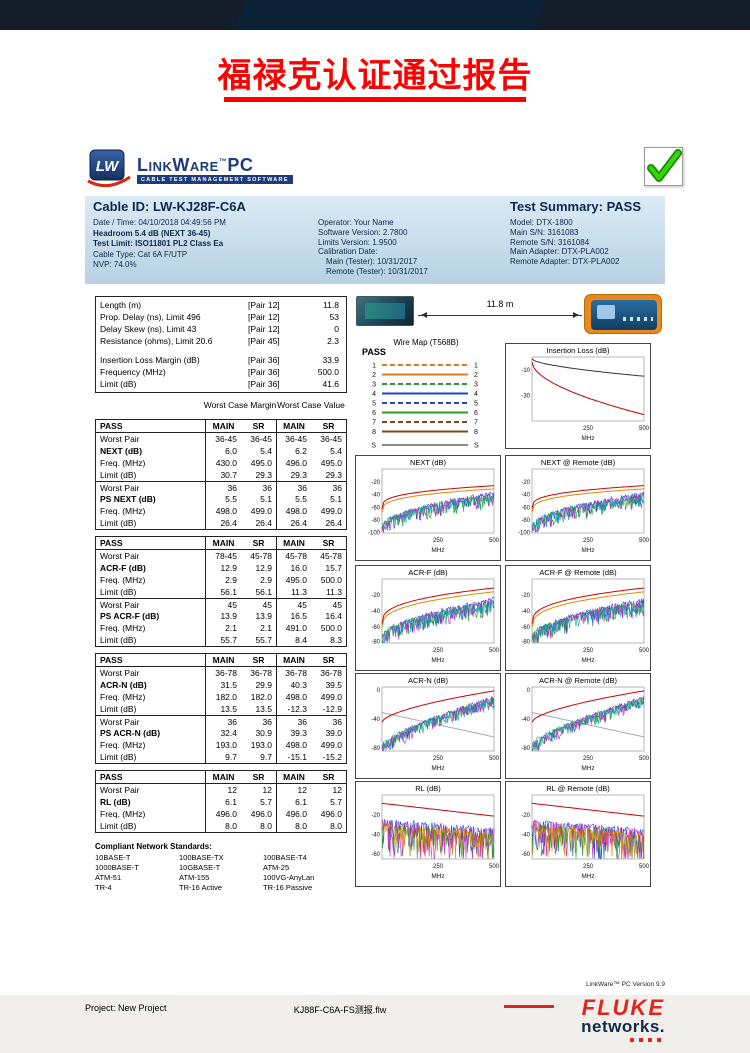  What do you see at coordinates (476, 404) in the screenshot?
I see `wire-pin-label: 5` at bounding box center [476, 404].